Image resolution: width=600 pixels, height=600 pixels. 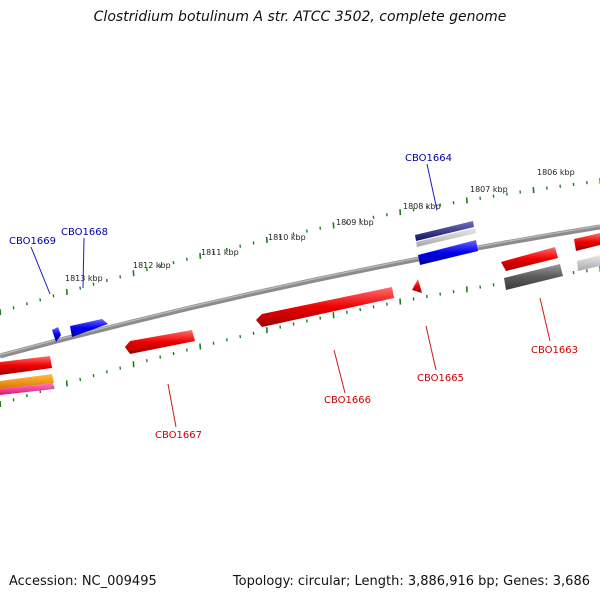 I want to click on gene-label-cbo1663: CBO1663, so click(x=554, y=350).